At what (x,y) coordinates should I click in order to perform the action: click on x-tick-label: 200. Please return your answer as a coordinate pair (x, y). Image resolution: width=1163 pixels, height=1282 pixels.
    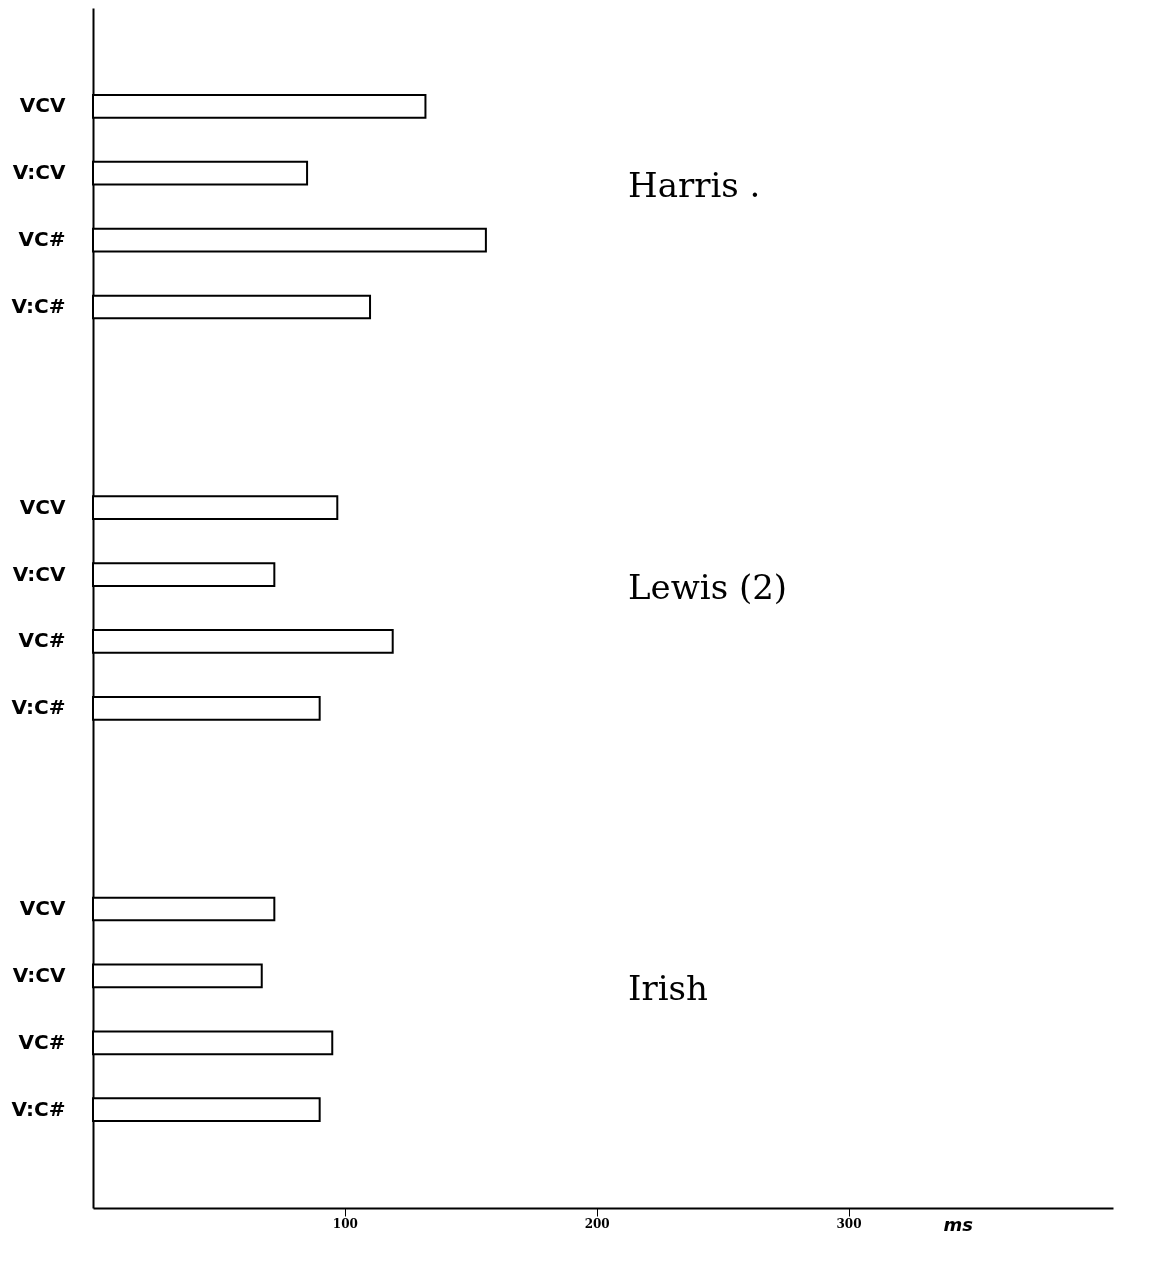
    Looking at the image, I should click on (597, 1223).